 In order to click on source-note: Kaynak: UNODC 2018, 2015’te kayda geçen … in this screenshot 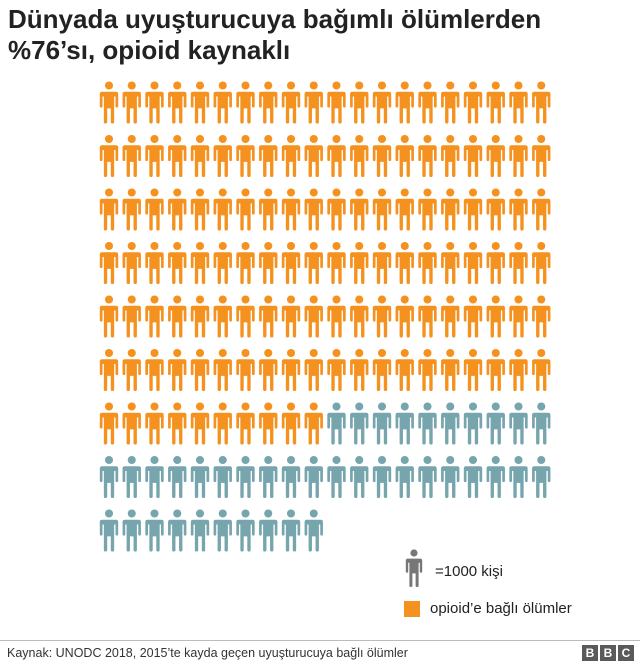, I will do `click(207, 653)`.